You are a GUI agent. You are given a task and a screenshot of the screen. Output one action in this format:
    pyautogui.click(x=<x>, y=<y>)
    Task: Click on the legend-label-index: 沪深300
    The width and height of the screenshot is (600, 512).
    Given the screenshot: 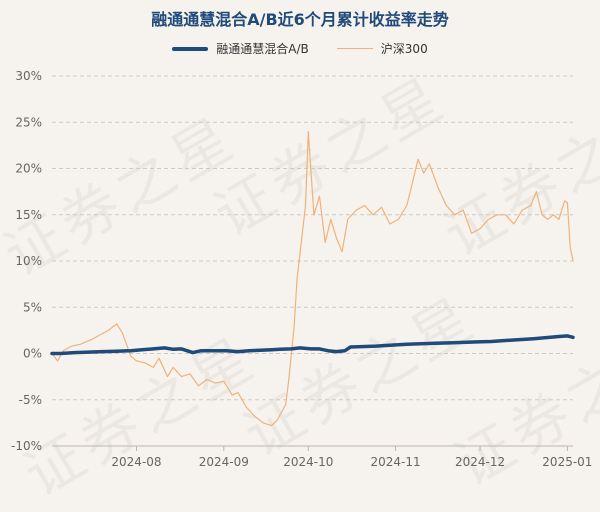 What is the action you would take?
    pyautogui.click(x=404, y=49)
    